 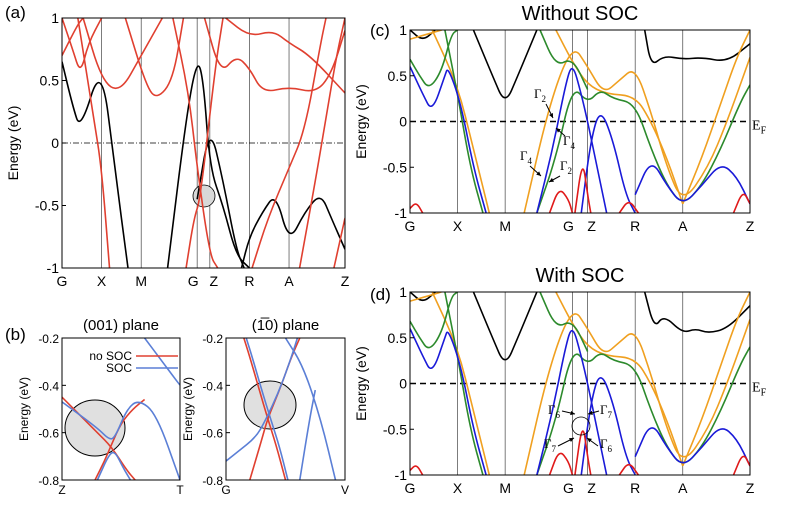 What do you see at coordinates (526, 157) in the screenshot?
I see `symmetry-label: Γ4` at bounding box center [526, 157].